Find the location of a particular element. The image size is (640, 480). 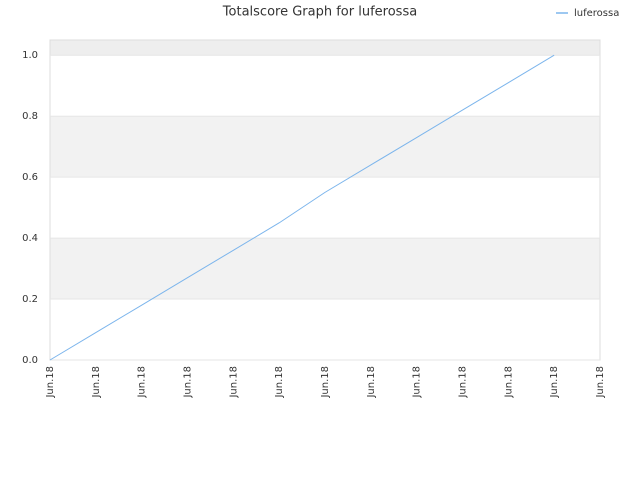

y-tick-label: 0.4 is located at coordinates (30, 238).